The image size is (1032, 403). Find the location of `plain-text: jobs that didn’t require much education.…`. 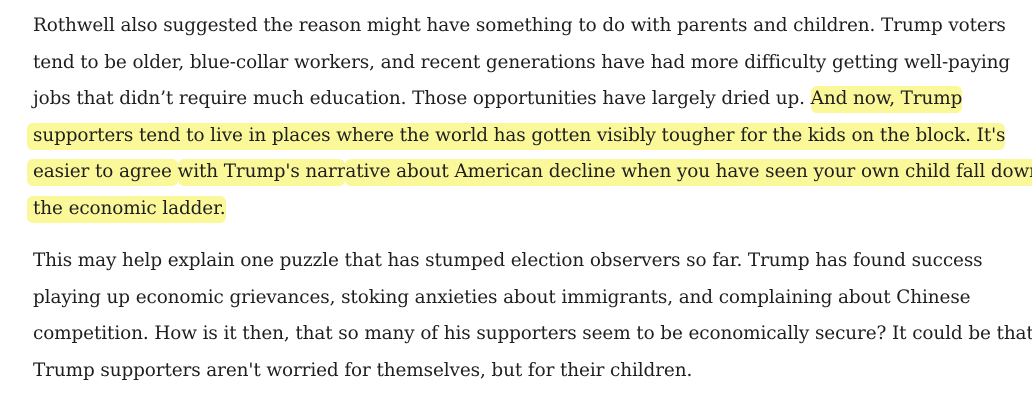

plain-text: jobs that didn’t require much education.… is located at coordinates (422, 98).